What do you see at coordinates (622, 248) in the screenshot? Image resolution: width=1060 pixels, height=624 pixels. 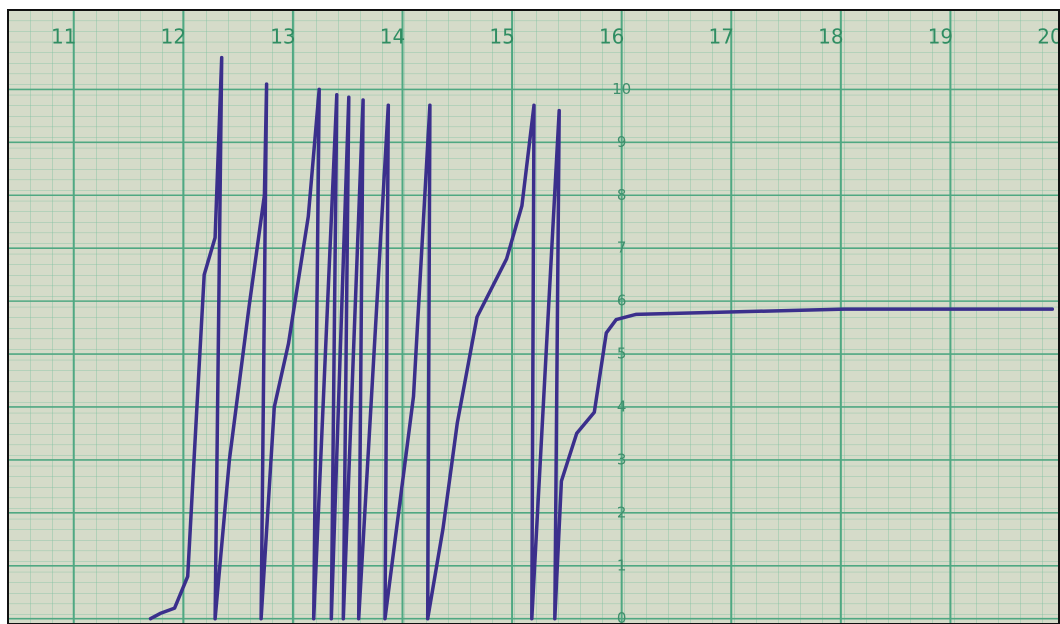 I see `y-tick-label: 7` at bounding box center [622, 248].